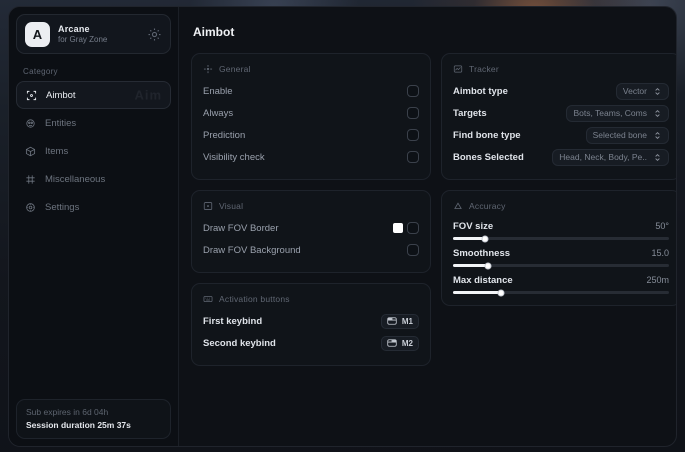  What do you see at coordinates (218, 113) in the screenshot?
I see `toggle-label: Always` at bounding box center [218, 113].